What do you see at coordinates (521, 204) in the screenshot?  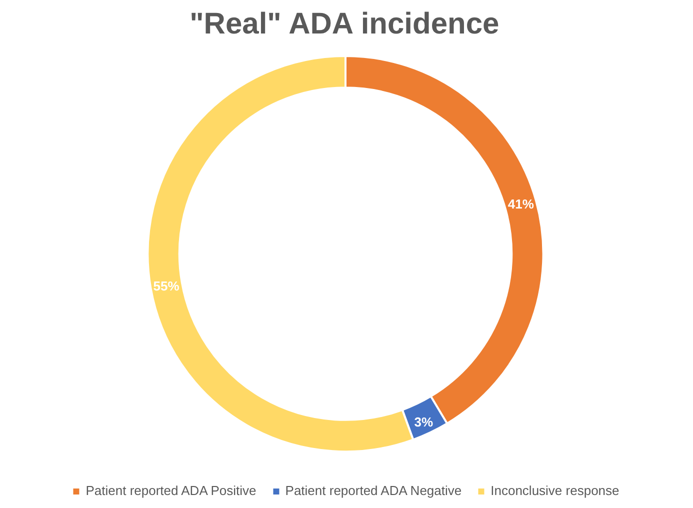 I see `data-label: 41%` at bounding box center [521, 204].